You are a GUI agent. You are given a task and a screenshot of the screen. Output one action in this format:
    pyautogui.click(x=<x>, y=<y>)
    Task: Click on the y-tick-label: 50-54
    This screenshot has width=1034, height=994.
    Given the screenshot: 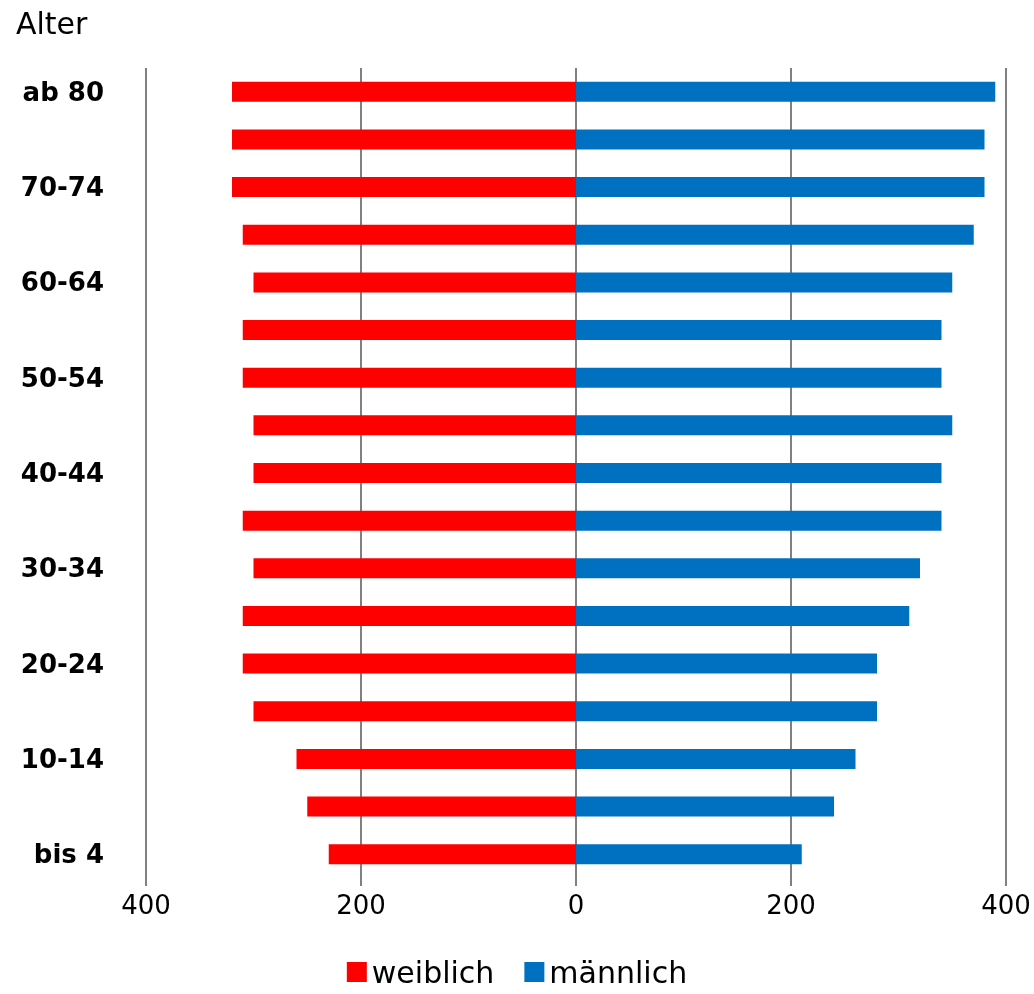 What is the action you would take?
    pyautogui.click(x=62, y=377)
    